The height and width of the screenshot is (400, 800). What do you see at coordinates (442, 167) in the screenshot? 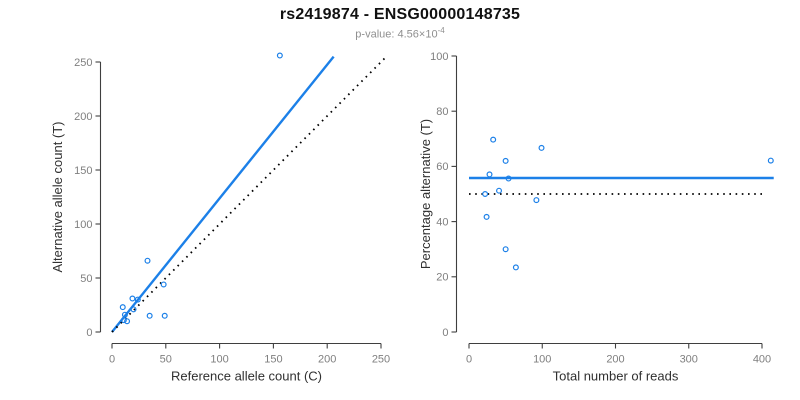
I see `y-tick-label: 60` at bounding box center [442, 167].